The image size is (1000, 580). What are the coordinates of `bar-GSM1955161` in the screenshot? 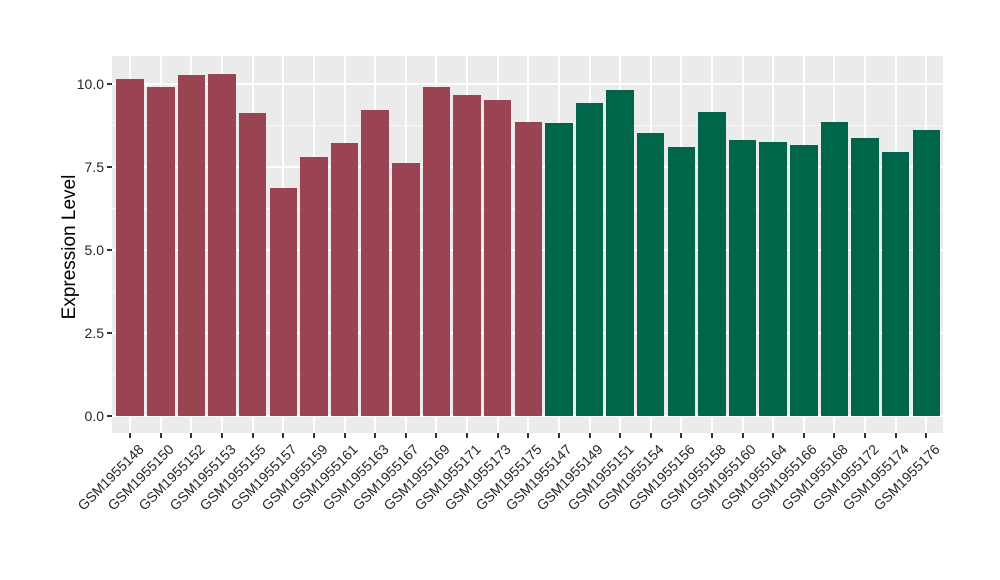 It's located at (344, 279).